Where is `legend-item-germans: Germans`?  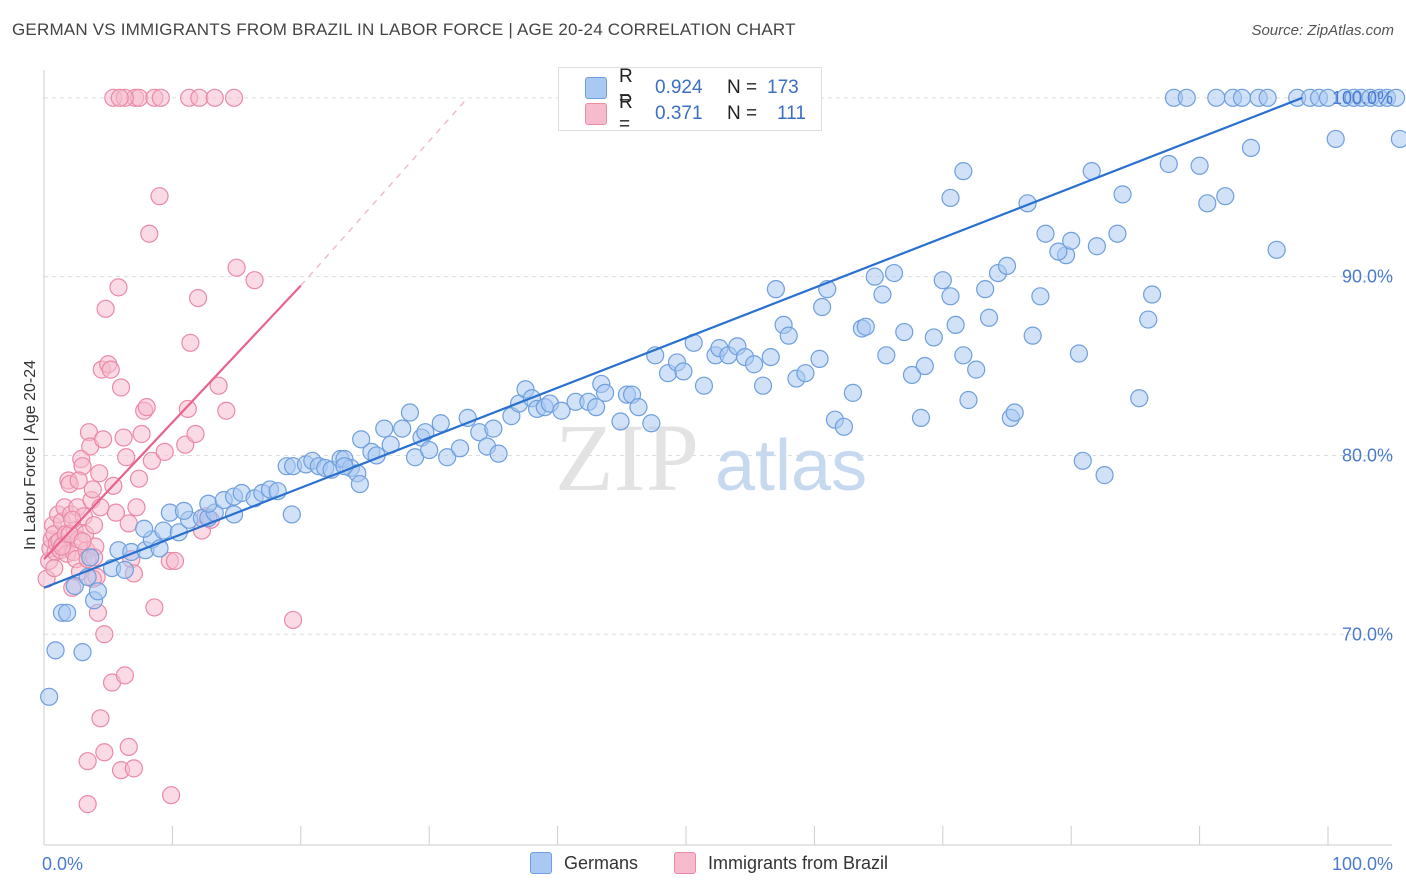
legend-item-germans: Germans is located at coordinates (584, 863).